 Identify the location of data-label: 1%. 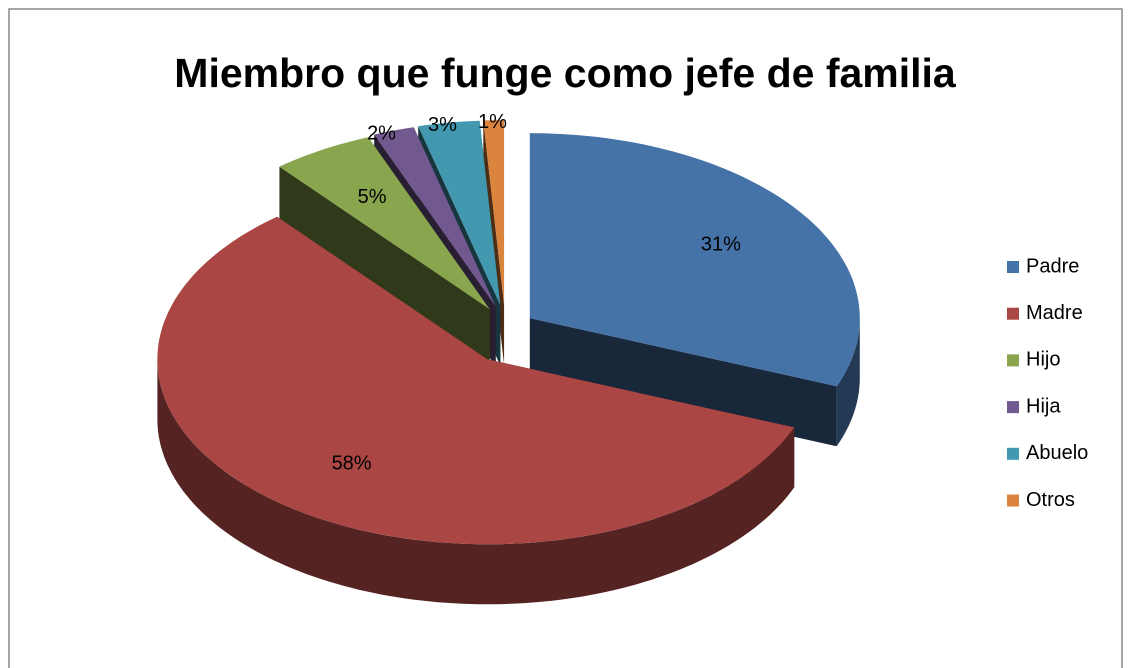
(492, 122).